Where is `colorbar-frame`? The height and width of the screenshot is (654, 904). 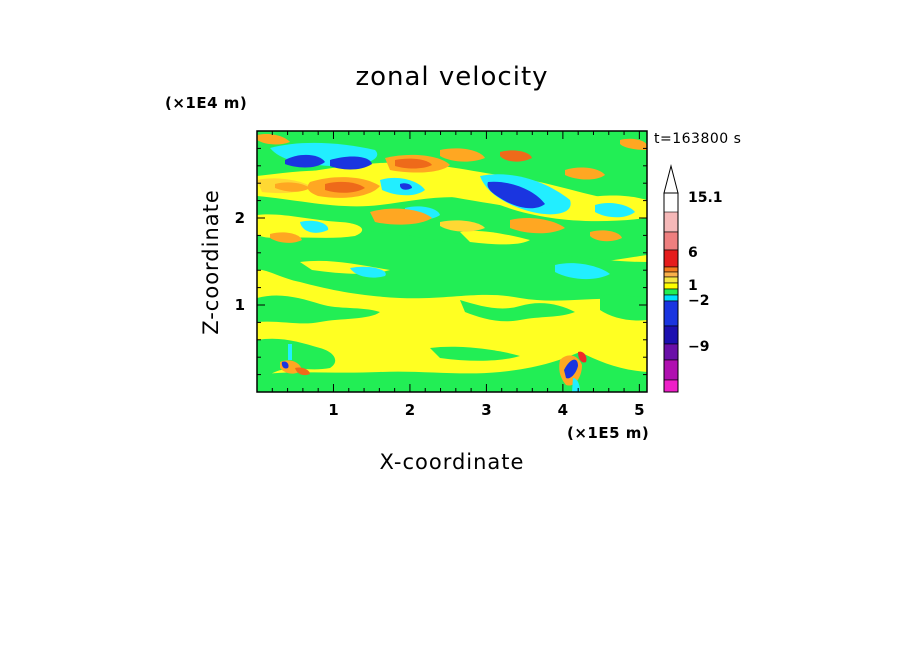 colorbar-frame is located at coordinates (671, 292).